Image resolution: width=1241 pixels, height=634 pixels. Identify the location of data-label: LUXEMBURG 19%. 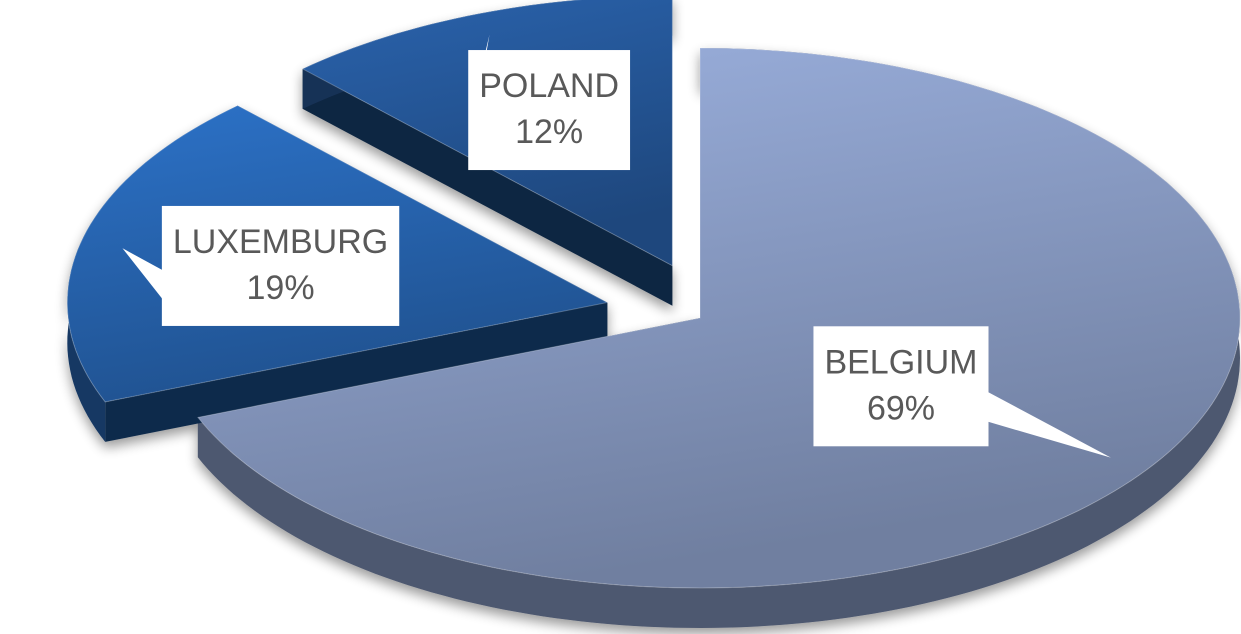
(261, 265).